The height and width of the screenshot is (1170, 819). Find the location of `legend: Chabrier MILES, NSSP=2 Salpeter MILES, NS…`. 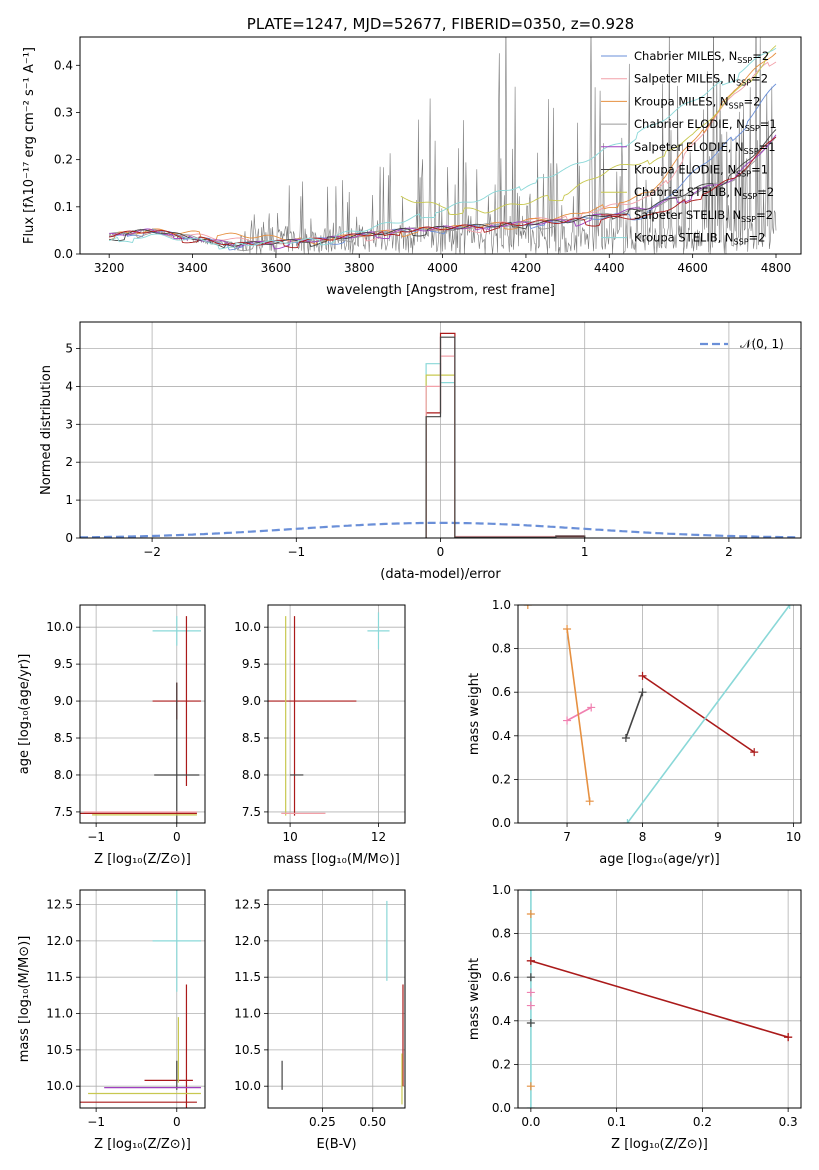

legend: Chabrier MILES, NSSP=2 Salpeter MILES, NS… is located at coordinates (689, 148).